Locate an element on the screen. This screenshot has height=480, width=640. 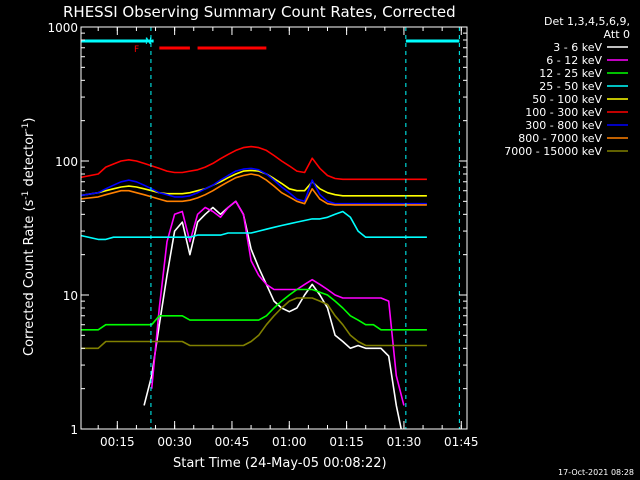
y-tick-label: 100 is located at coordinates (66, 162).